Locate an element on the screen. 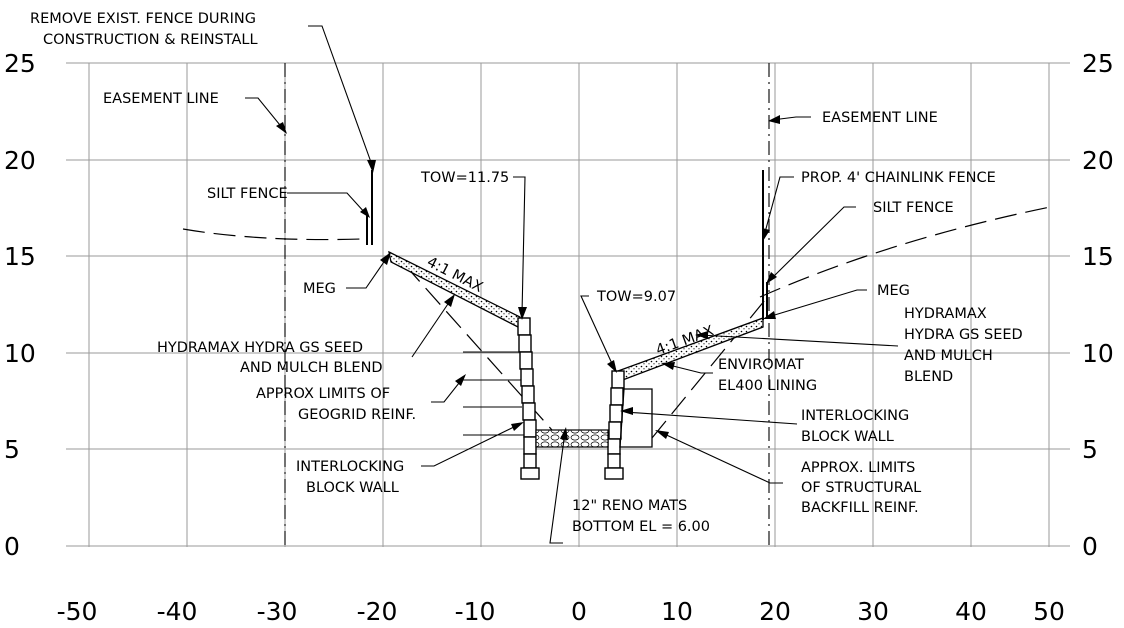 This screenshot has height=628, width=1124. label-hydramax-right: HYDRA GS SEED is located at coordinates (963, 335).